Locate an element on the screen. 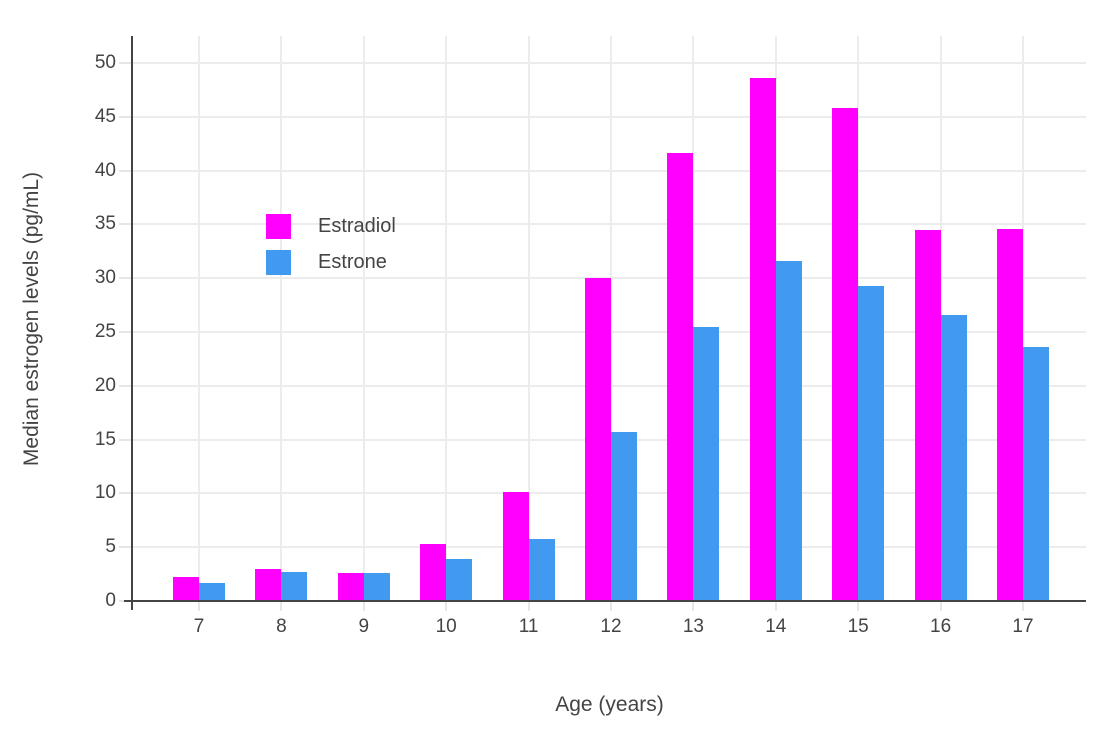  y-tick-label-20: 20 is located at coordinates (105, 385).